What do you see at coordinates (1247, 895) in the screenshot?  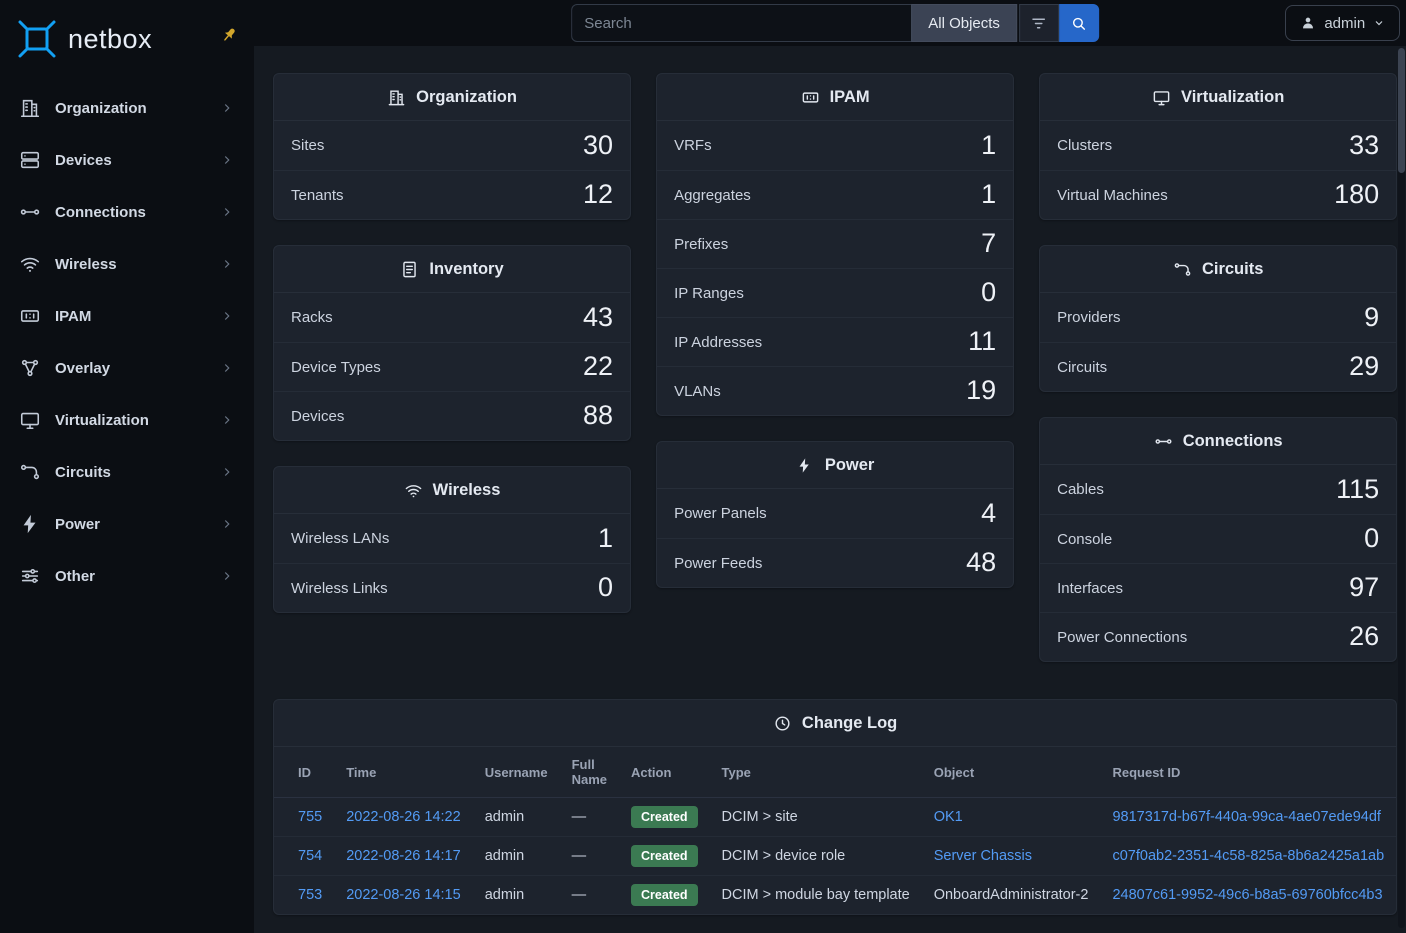 I see `changelog-requestid-link: 24807c61-9952-49c6-b8a5-69760bfcc4b3` at bounding box center [1247, 895].